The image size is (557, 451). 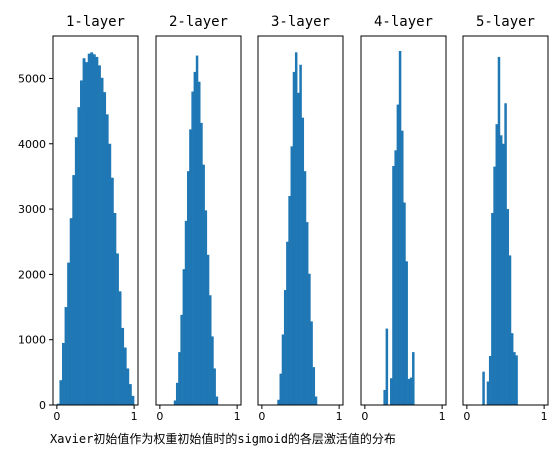 I want to click on subplot-5: 5-layer 0 1, so click(x=505, y=218).